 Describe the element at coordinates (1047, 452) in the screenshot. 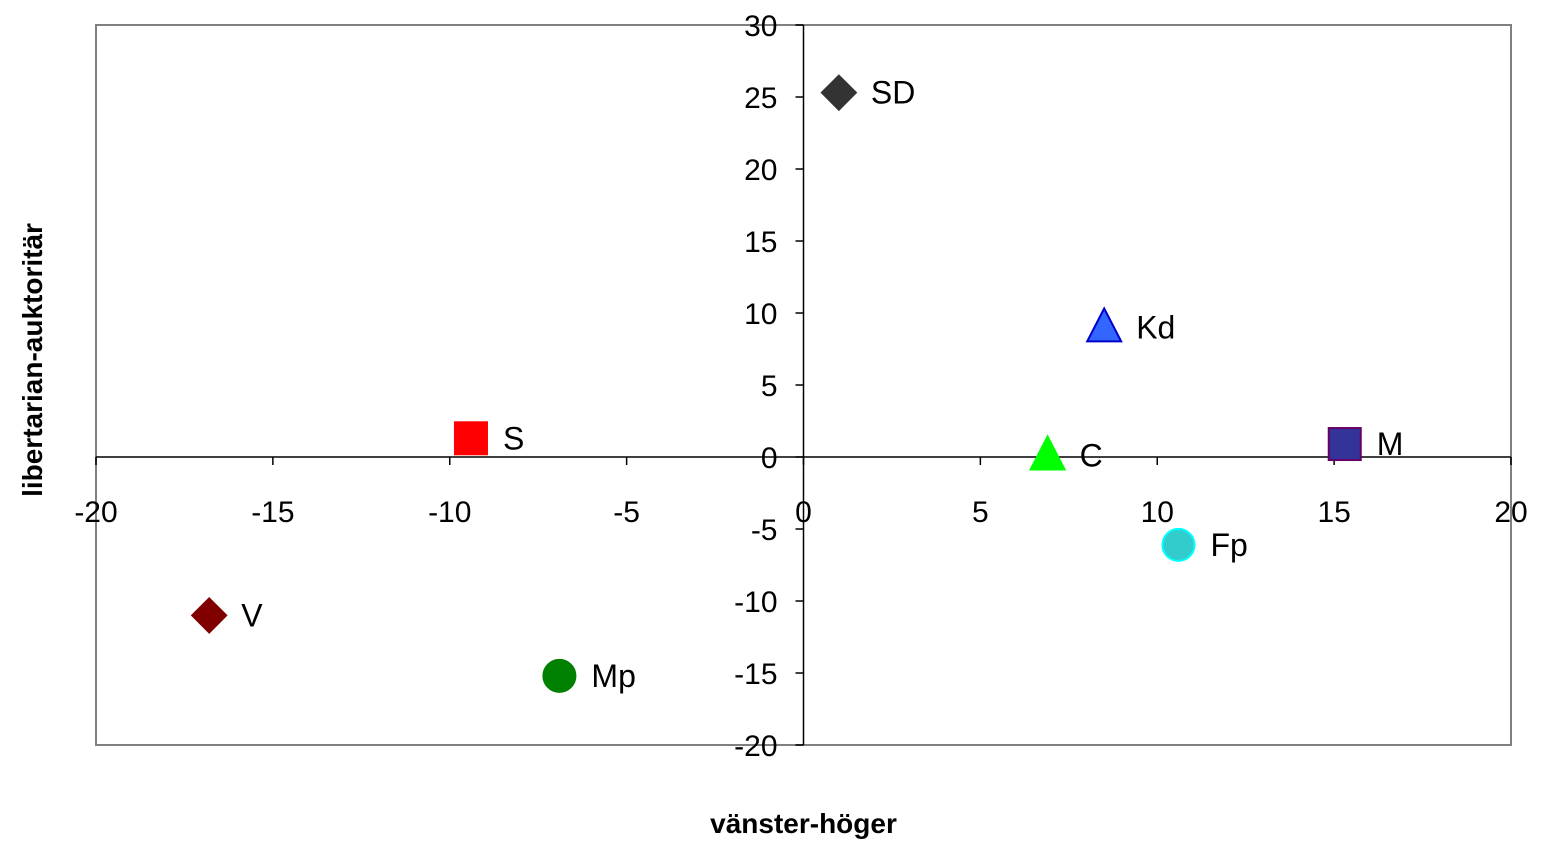

I see `point-c-marker` at that location.